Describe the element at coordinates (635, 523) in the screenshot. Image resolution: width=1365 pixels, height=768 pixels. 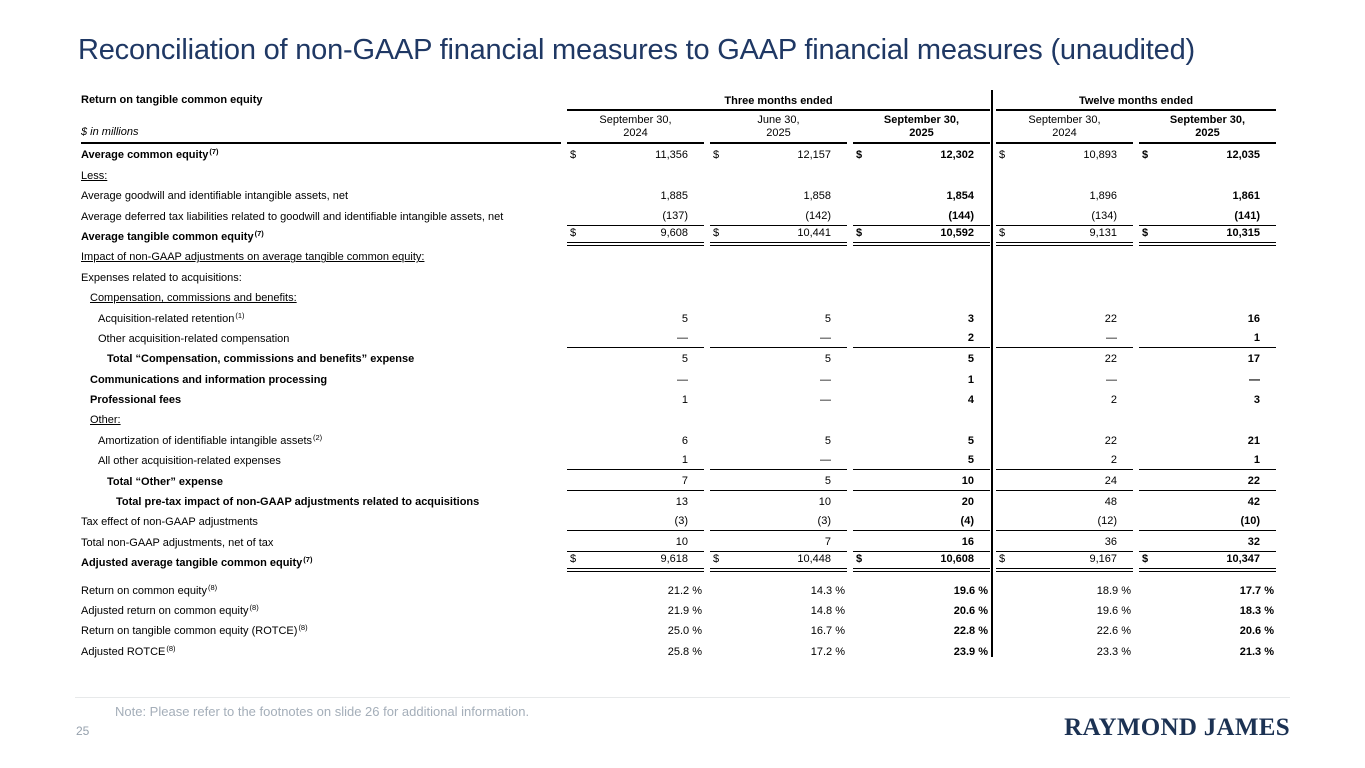
I see `value-cell: (3)` at that location.